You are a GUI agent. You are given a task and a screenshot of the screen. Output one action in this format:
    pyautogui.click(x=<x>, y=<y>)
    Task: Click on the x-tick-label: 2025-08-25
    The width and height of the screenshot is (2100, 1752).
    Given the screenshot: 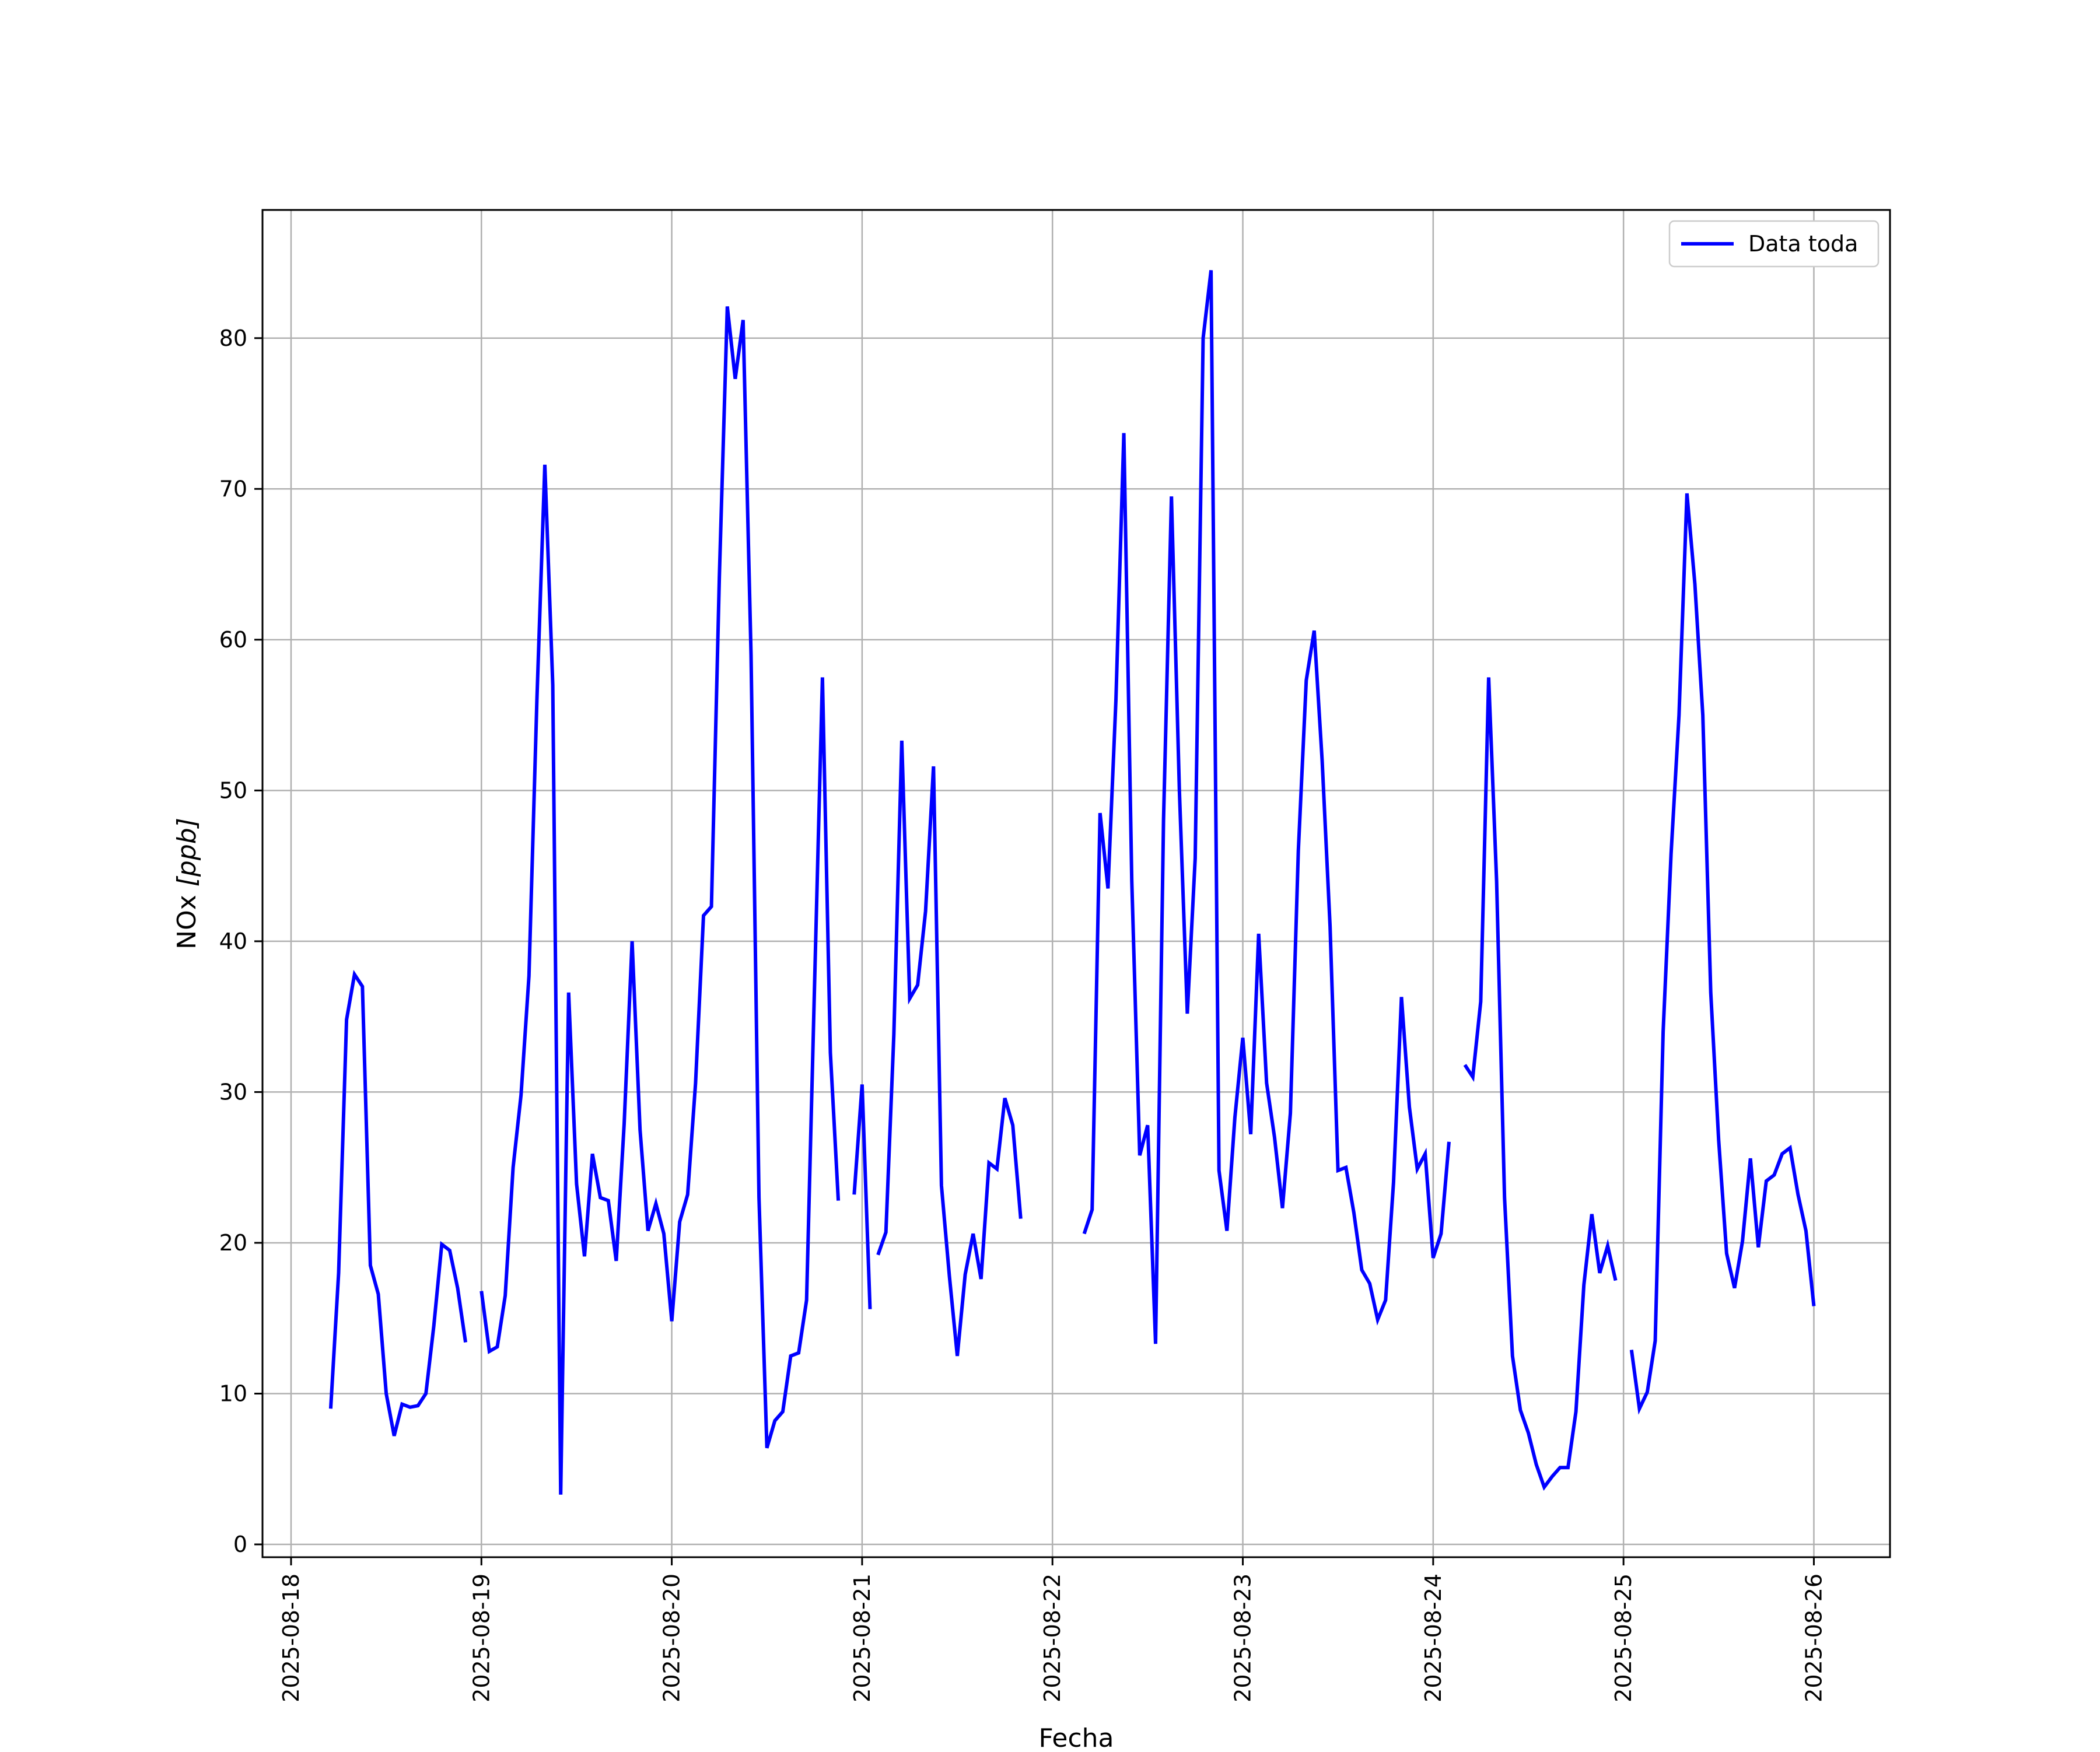 What is the action you would take?
    pyautogui.click(x=1623, y=1638)
    